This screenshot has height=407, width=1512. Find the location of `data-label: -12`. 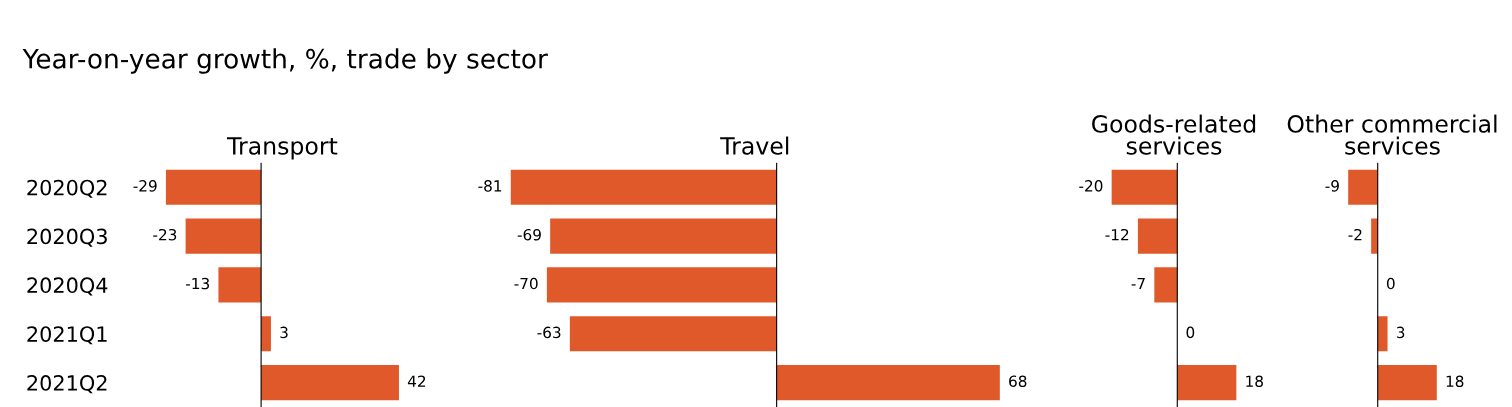

data-label: -12 is located at coordinates (1117, 234).